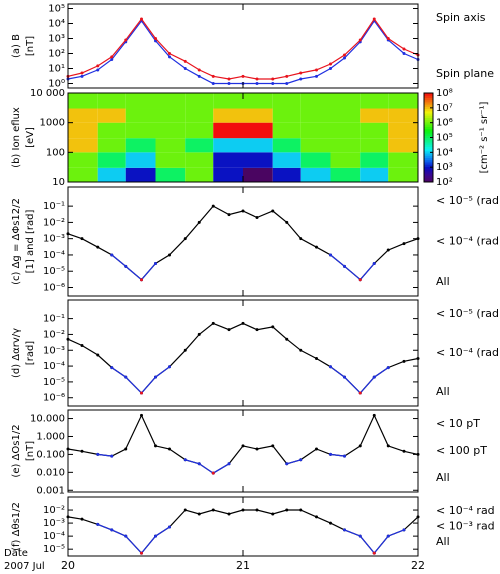  Describe the element at coordinates (50, 472) in the screenshot. I see `y-tick-label: 0.010` at that location.